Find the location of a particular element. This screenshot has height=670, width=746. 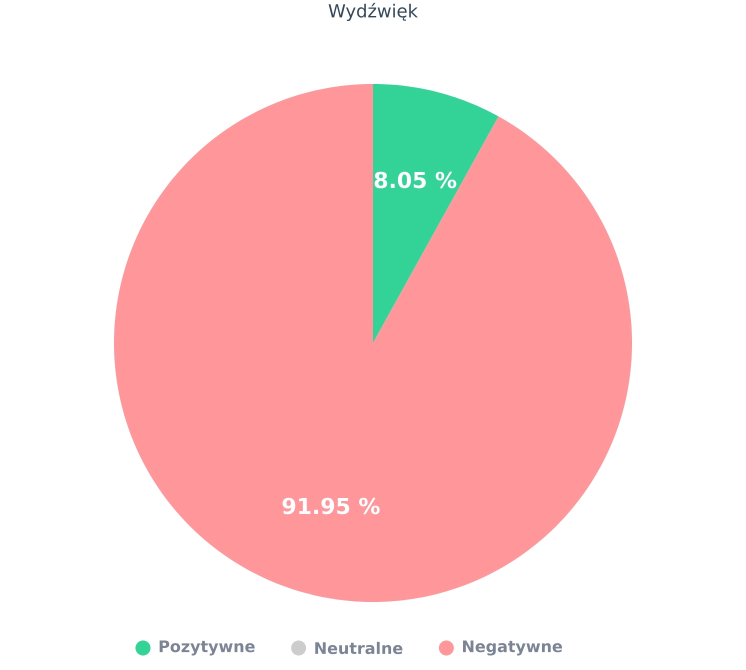

legend-label: Pozytywne is located at coordinates (207, 648).